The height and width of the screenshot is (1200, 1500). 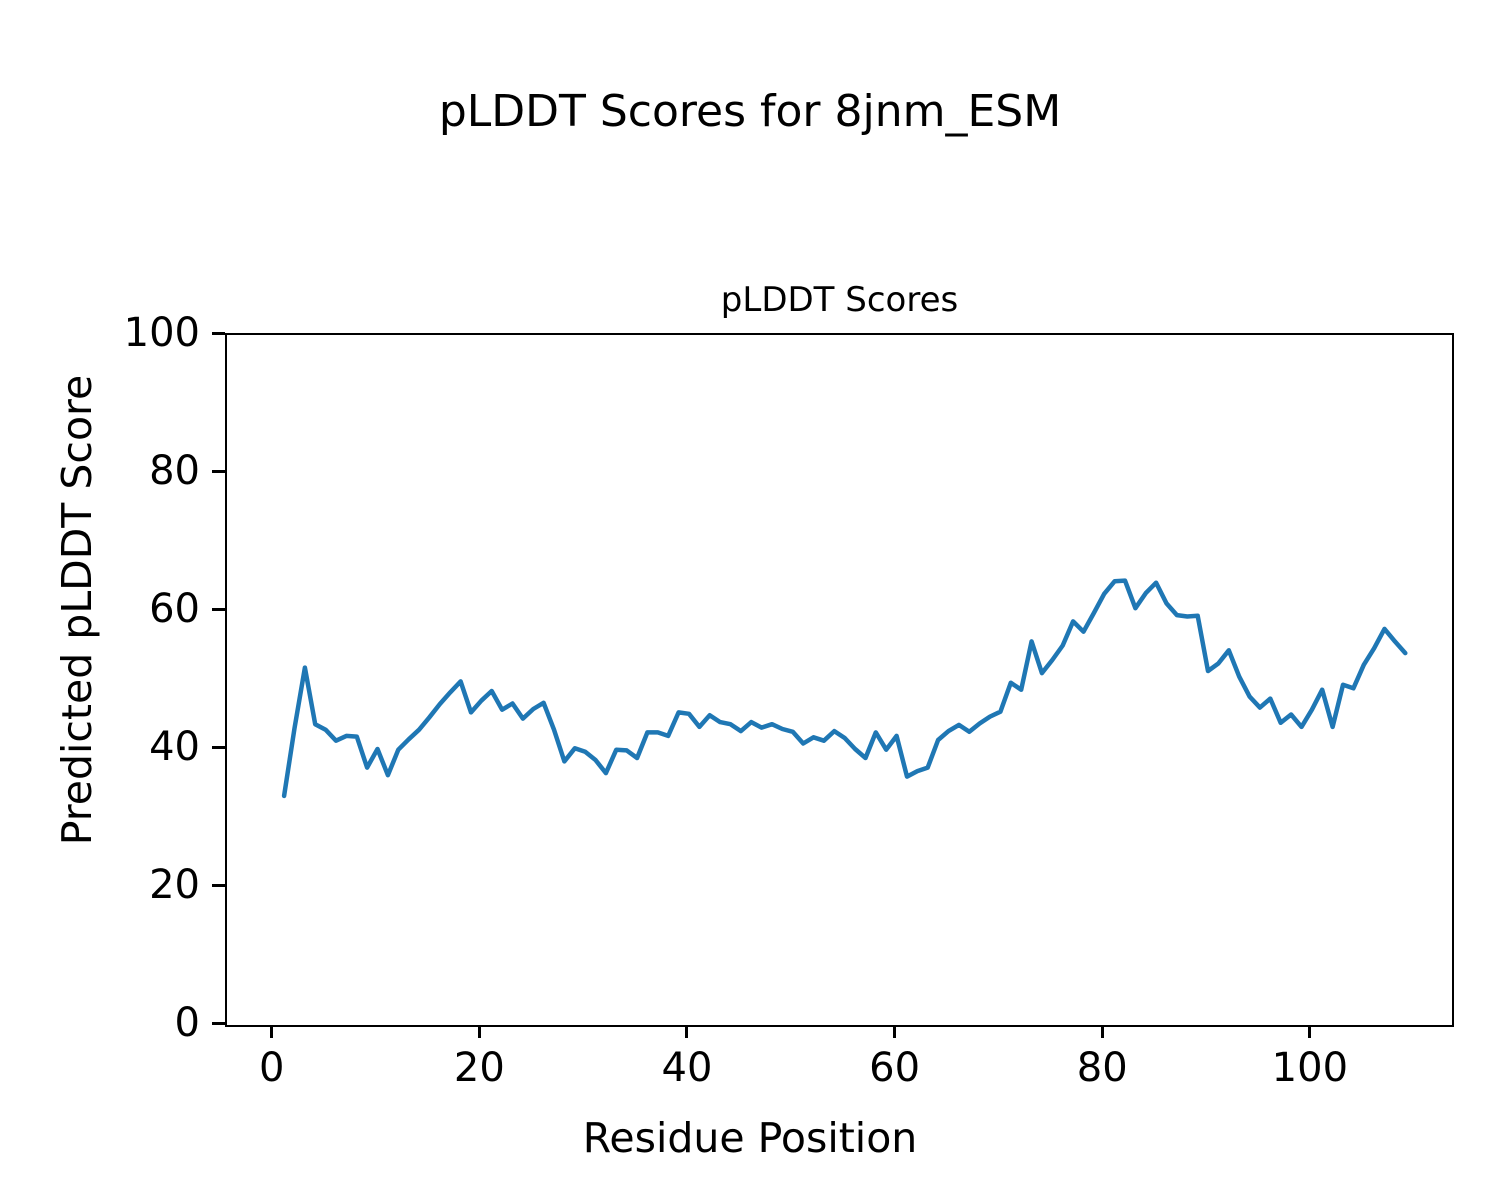 I want to click on y-tick-label: 40, so click(x=174, y=747).